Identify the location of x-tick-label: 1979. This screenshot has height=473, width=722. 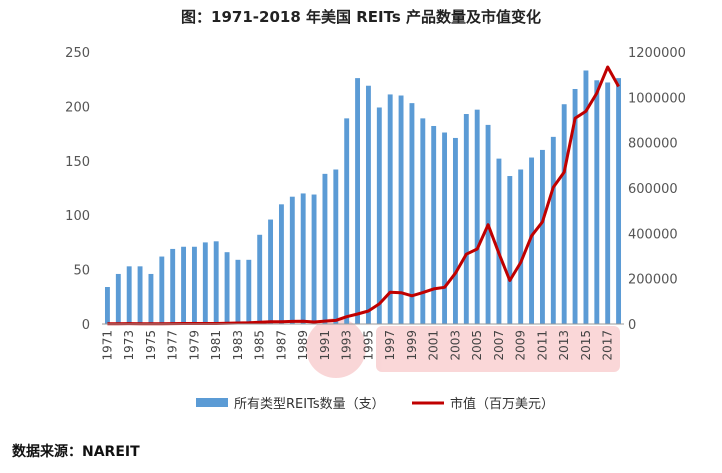
(194, 345).